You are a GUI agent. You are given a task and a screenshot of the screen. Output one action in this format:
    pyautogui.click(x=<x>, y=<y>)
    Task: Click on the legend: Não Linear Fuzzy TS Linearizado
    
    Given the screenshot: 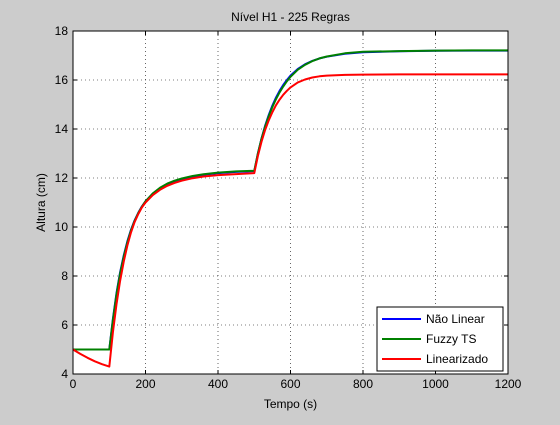 What is the action you would take?
    pyautogui.click(x=440, y=339)
    